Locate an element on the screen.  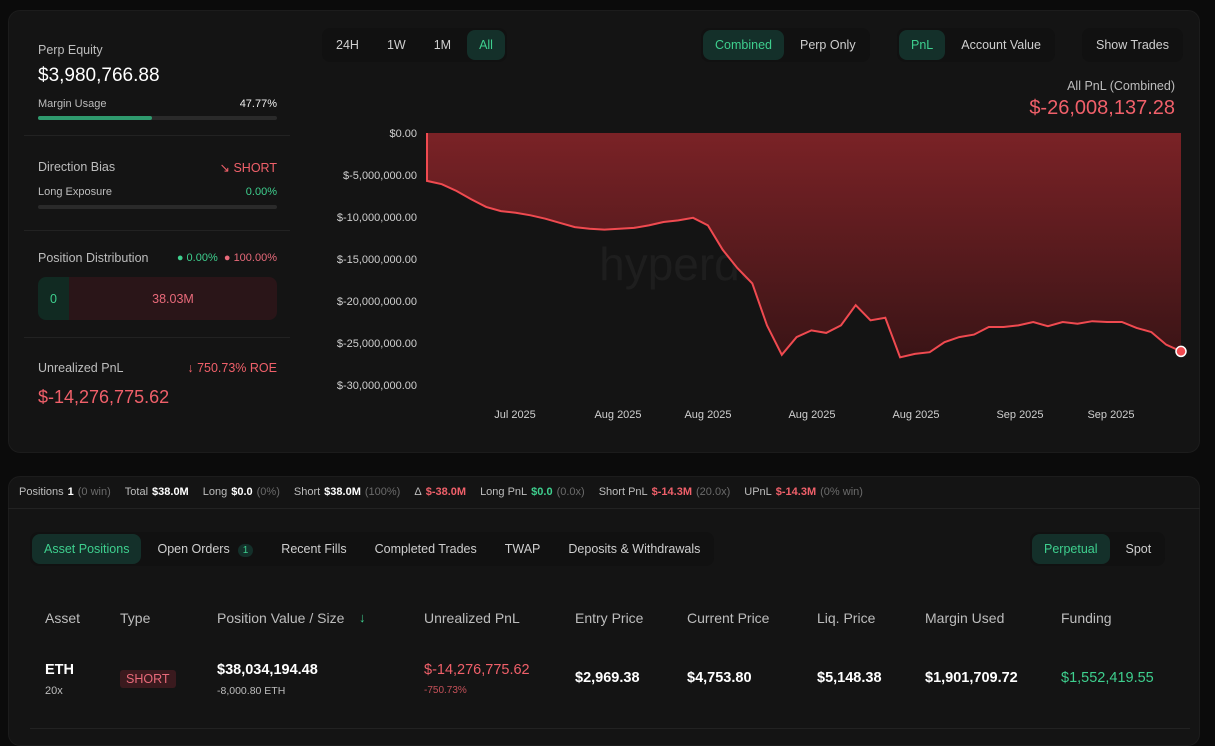
tab-completed-trades: Completed Trades is located at coordinates (426, 549).